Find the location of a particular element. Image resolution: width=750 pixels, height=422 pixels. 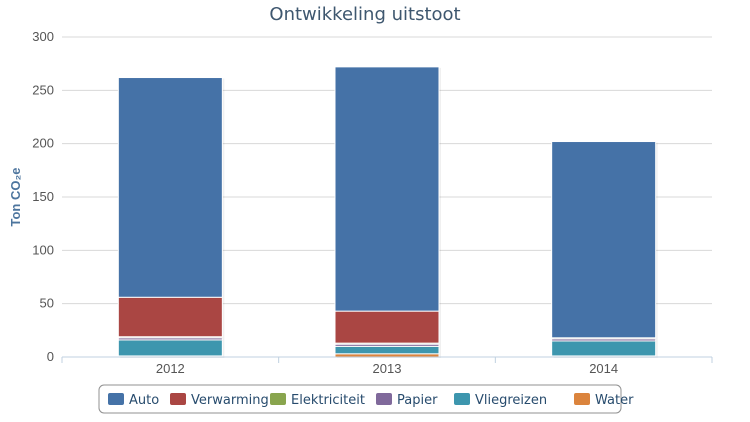

legend-item-verwarming: Verwarming is located at coordinates (219, 400).